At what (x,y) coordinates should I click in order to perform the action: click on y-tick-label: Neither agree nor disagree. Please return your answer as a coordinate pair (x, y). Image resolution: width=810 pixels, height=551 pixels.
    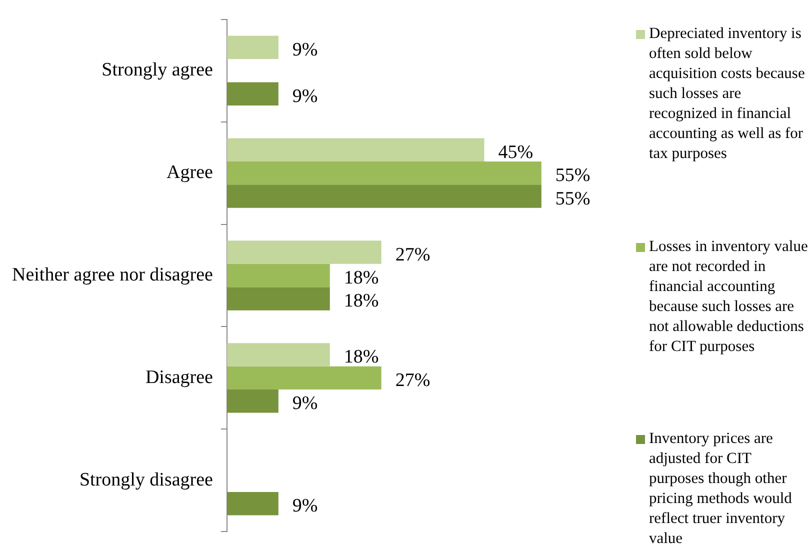
    Looking at the image, I should click on (112, 275).